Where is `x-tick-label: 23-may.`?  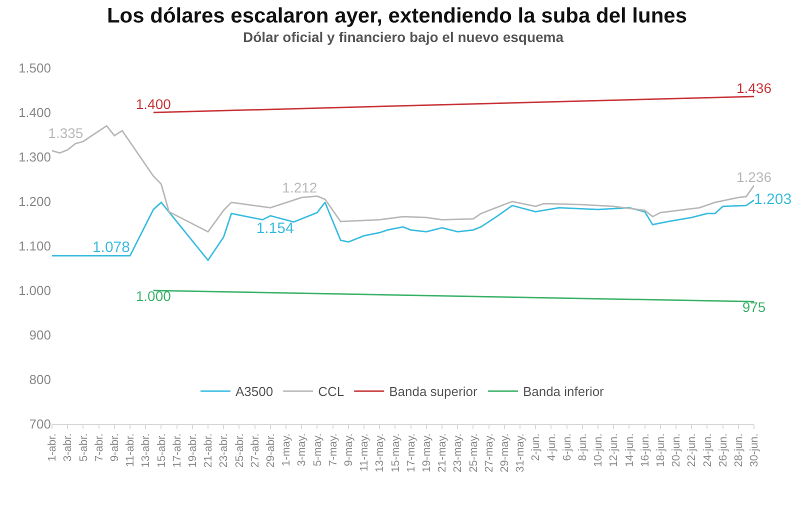 x-tick-label: 23-may. is located at coordinates (458, 452).